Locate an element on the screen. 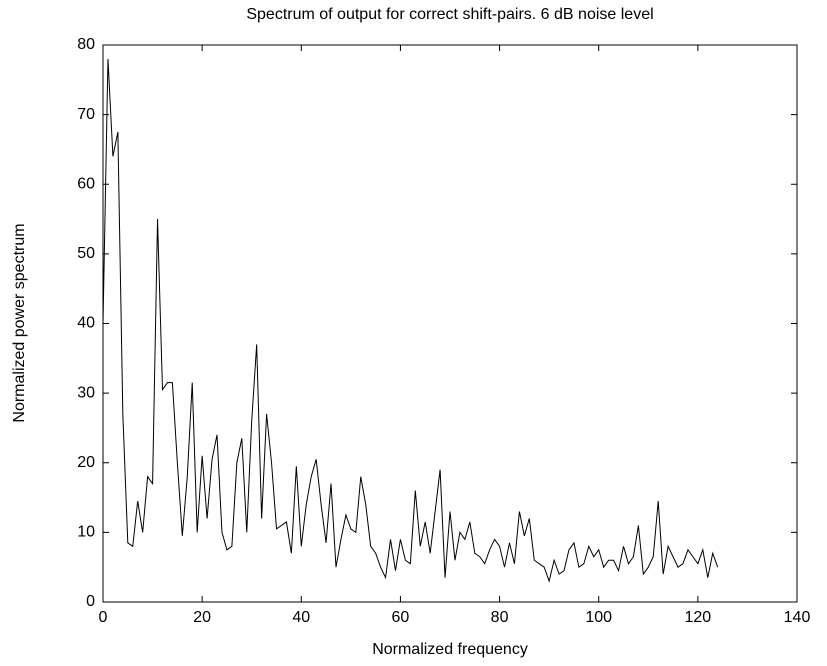  y-tick-label: 20 is located at coordinates (86, 462).